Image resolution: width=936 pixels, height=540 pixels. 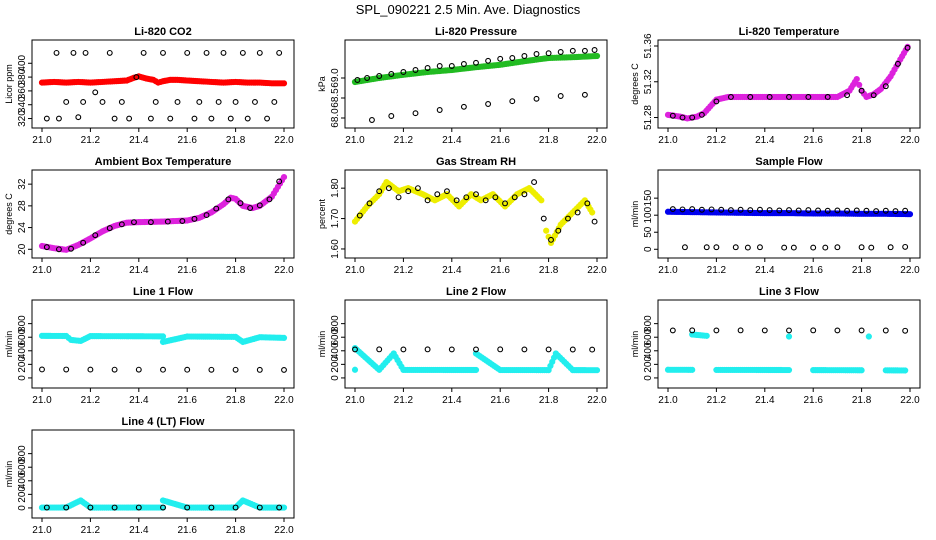 I want to click on chart-title: Line 2 Flow, so click(x=476, y=292).